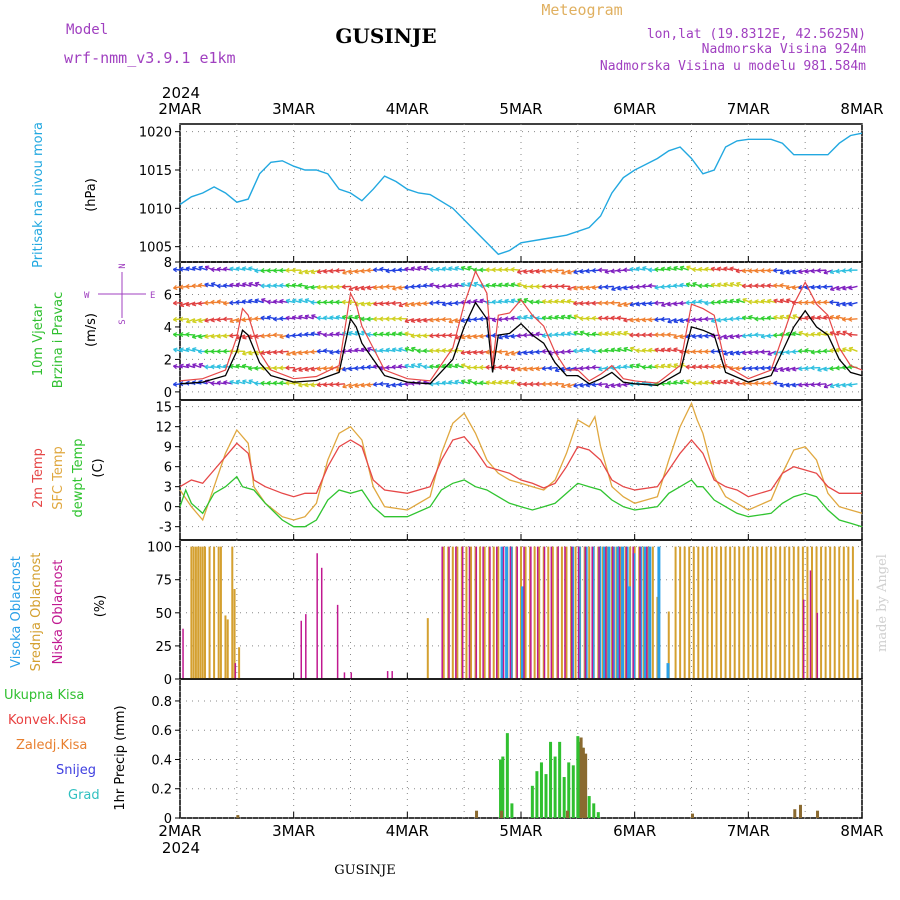 This screenshot has width=900, height=900. What do you see at coordinates (47, 720) in the screenshot?
I see `legend-conv: Konvek.Kisa` at bounding box center [47, 720].